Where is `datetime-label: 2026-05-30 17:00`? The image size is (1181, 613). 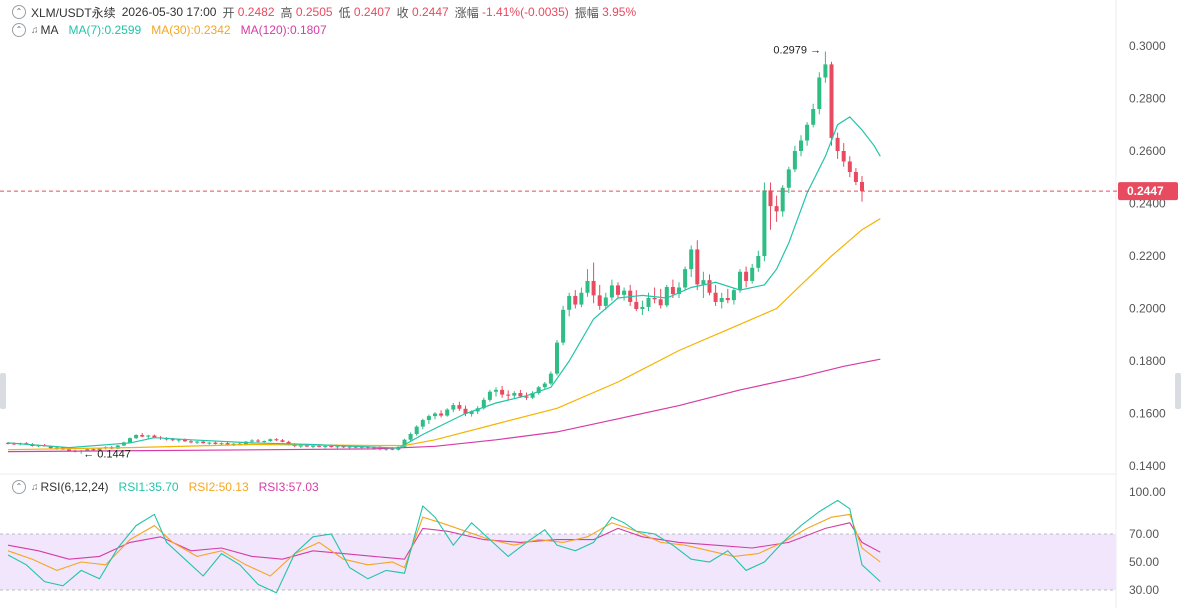
datetime-label: 2026-05-30 17:00 is located at coordinates (169, 12).